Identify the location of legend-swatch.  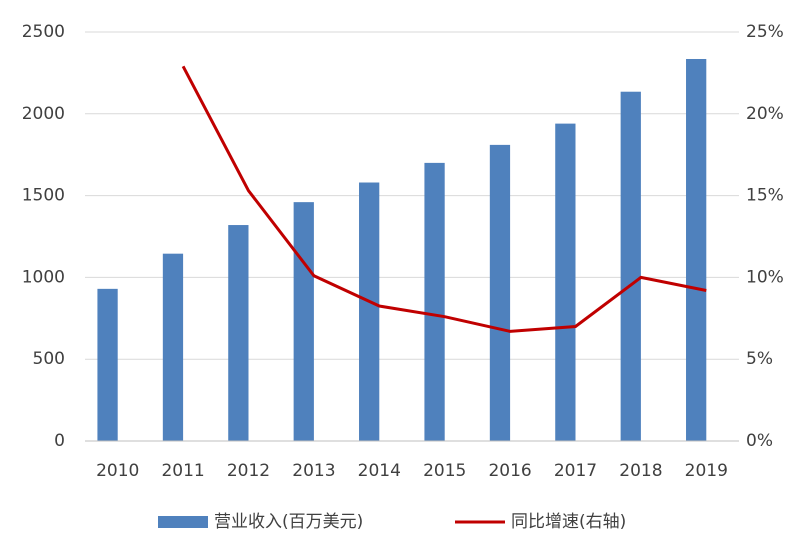
(183, 522).